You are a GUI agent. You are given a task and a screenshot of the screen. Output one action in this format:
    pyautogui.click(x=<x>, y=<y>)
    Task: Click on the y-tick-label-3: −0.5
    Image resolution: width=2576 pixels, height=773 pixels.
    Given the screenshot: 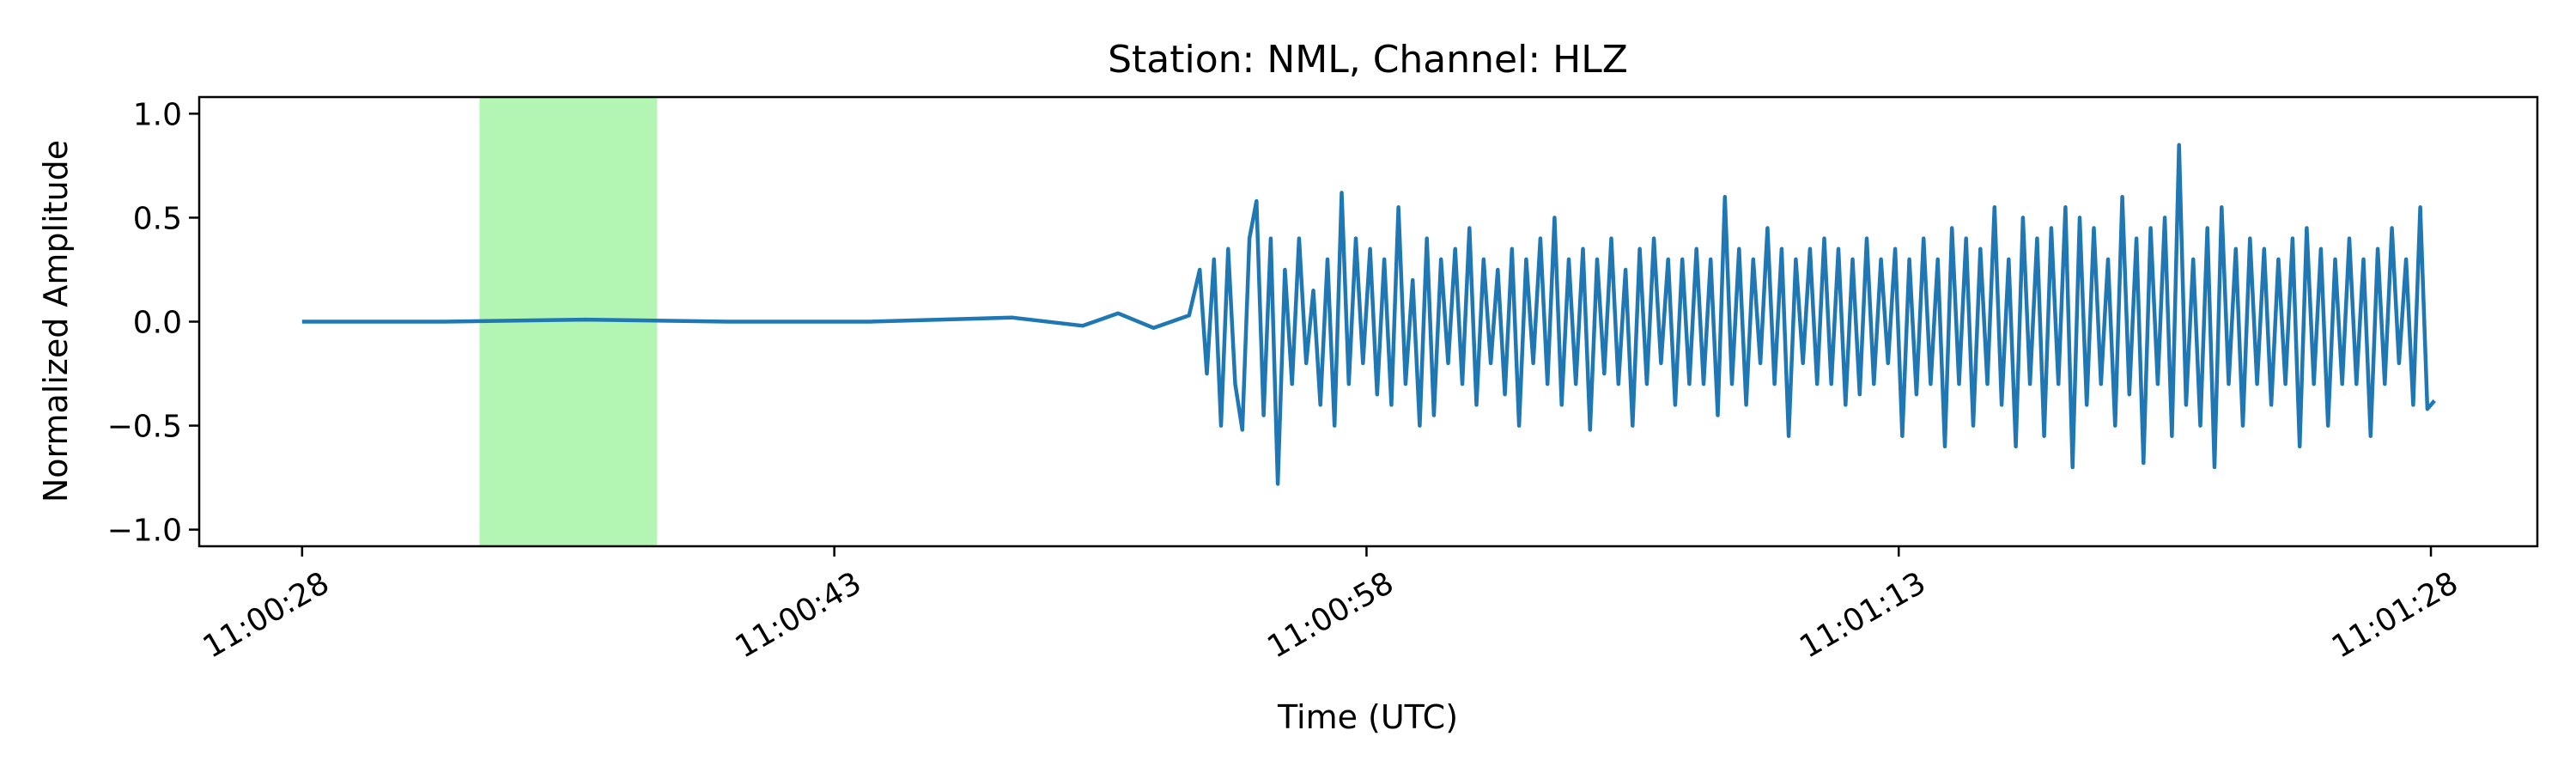 What is the action you would take?
    pyautogui.click(x=144, y=427)
    